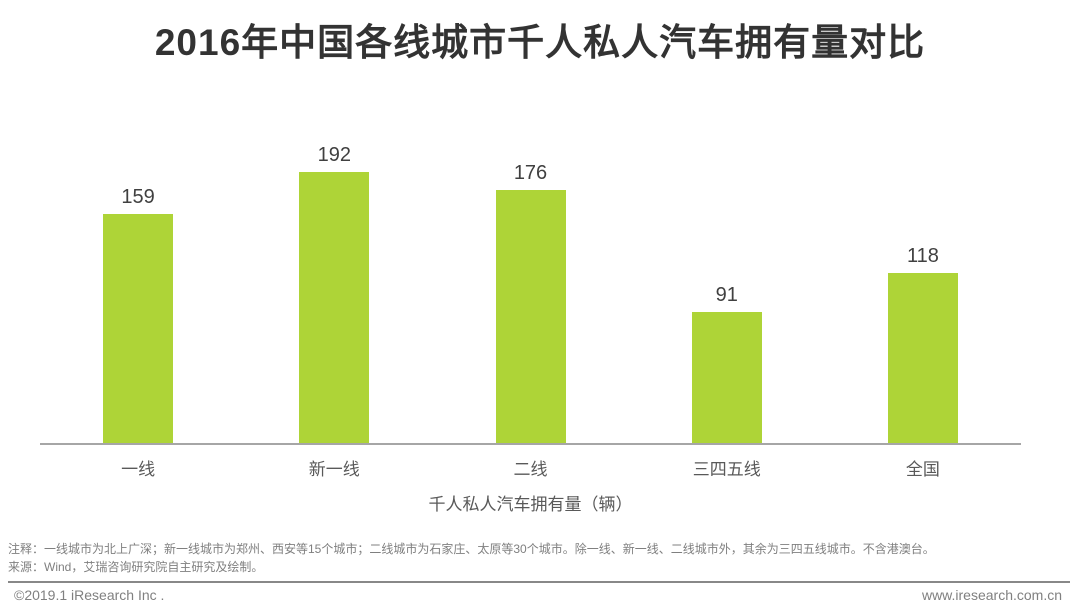 This screenshot has width=1080, height=609. What do you see at coordinates (991, 595) in the screenshot?
I see `footer-website: www.iresearch.com.cn` at bounding box center [991, 595].